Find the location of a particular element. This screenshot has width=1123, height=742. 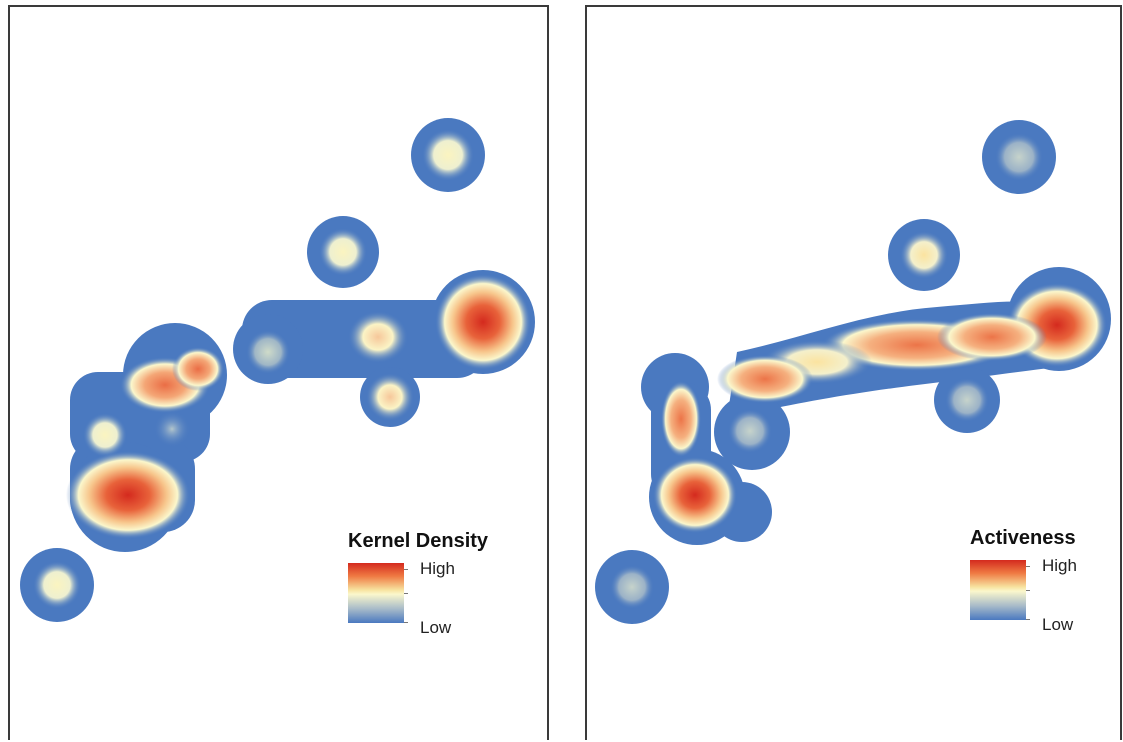

hotspot-east-peak is located at coordinates (483, 322).